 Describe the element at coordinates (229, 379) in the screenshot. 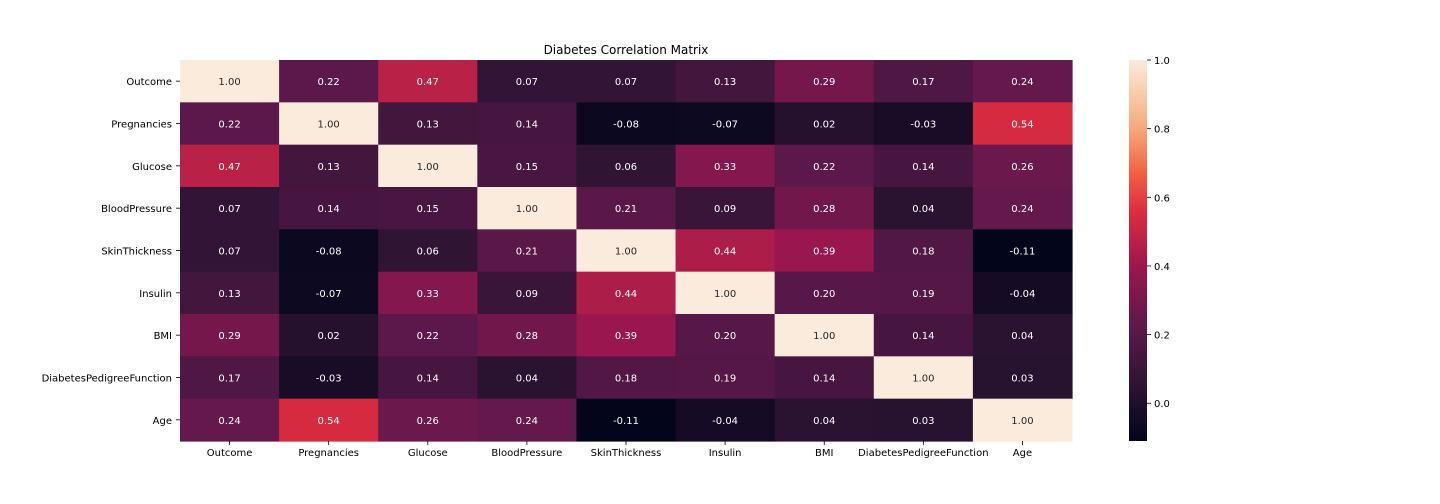

I see `cell-value-label: 0.17` at that location.